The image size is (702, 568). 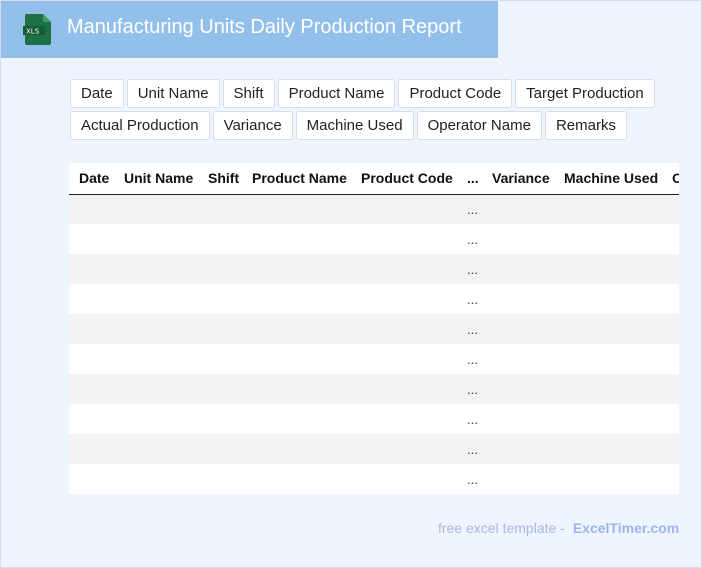 I want to click on footer-brand-link: ExcelTimer.com, so click(x=626, y=528).